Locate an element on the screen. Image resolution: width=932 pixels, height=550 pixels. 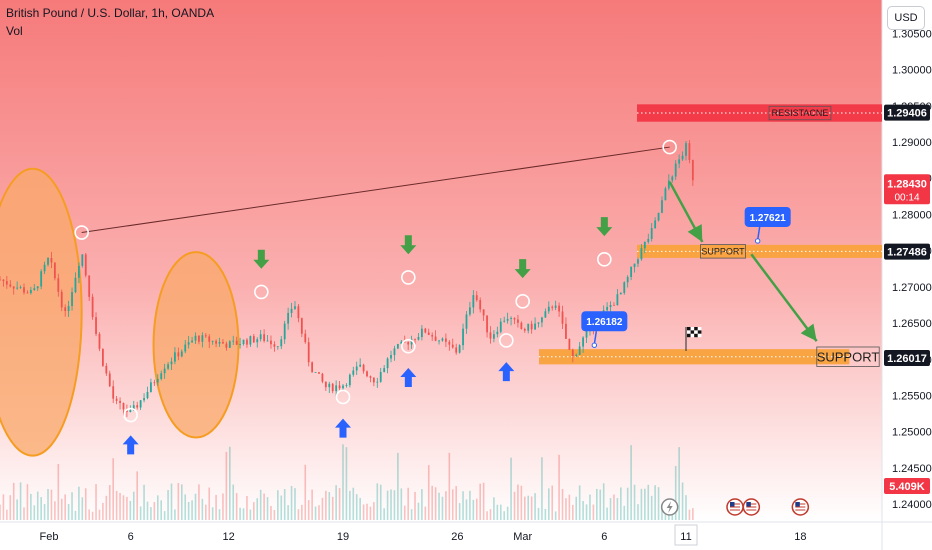
symbol-title: British Pound / U.S. Dollar, 1h, OANDA is located at coordinates (110, 13).